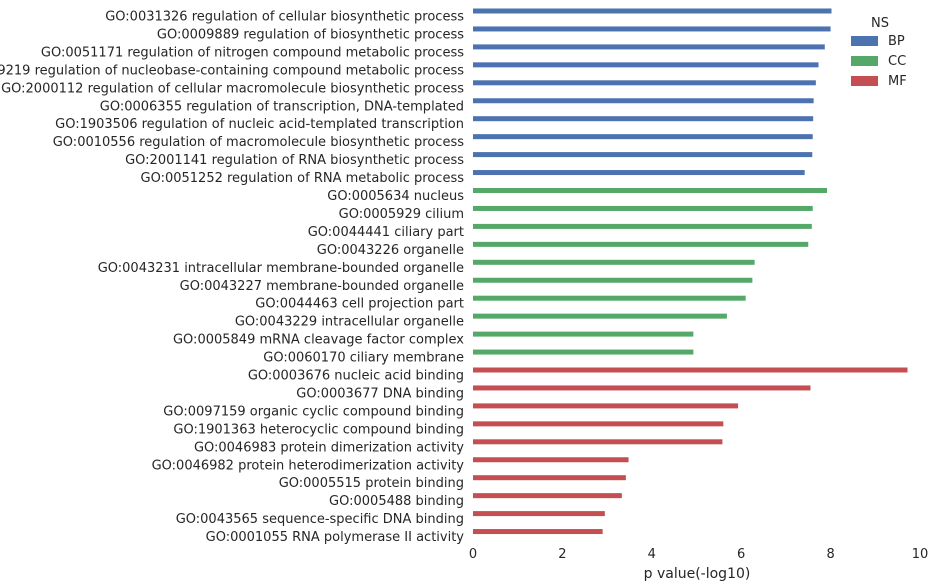 This screenshot has width=934, height=587. I want to click on x-axis-title: p value(-log10), so click(697, 574).